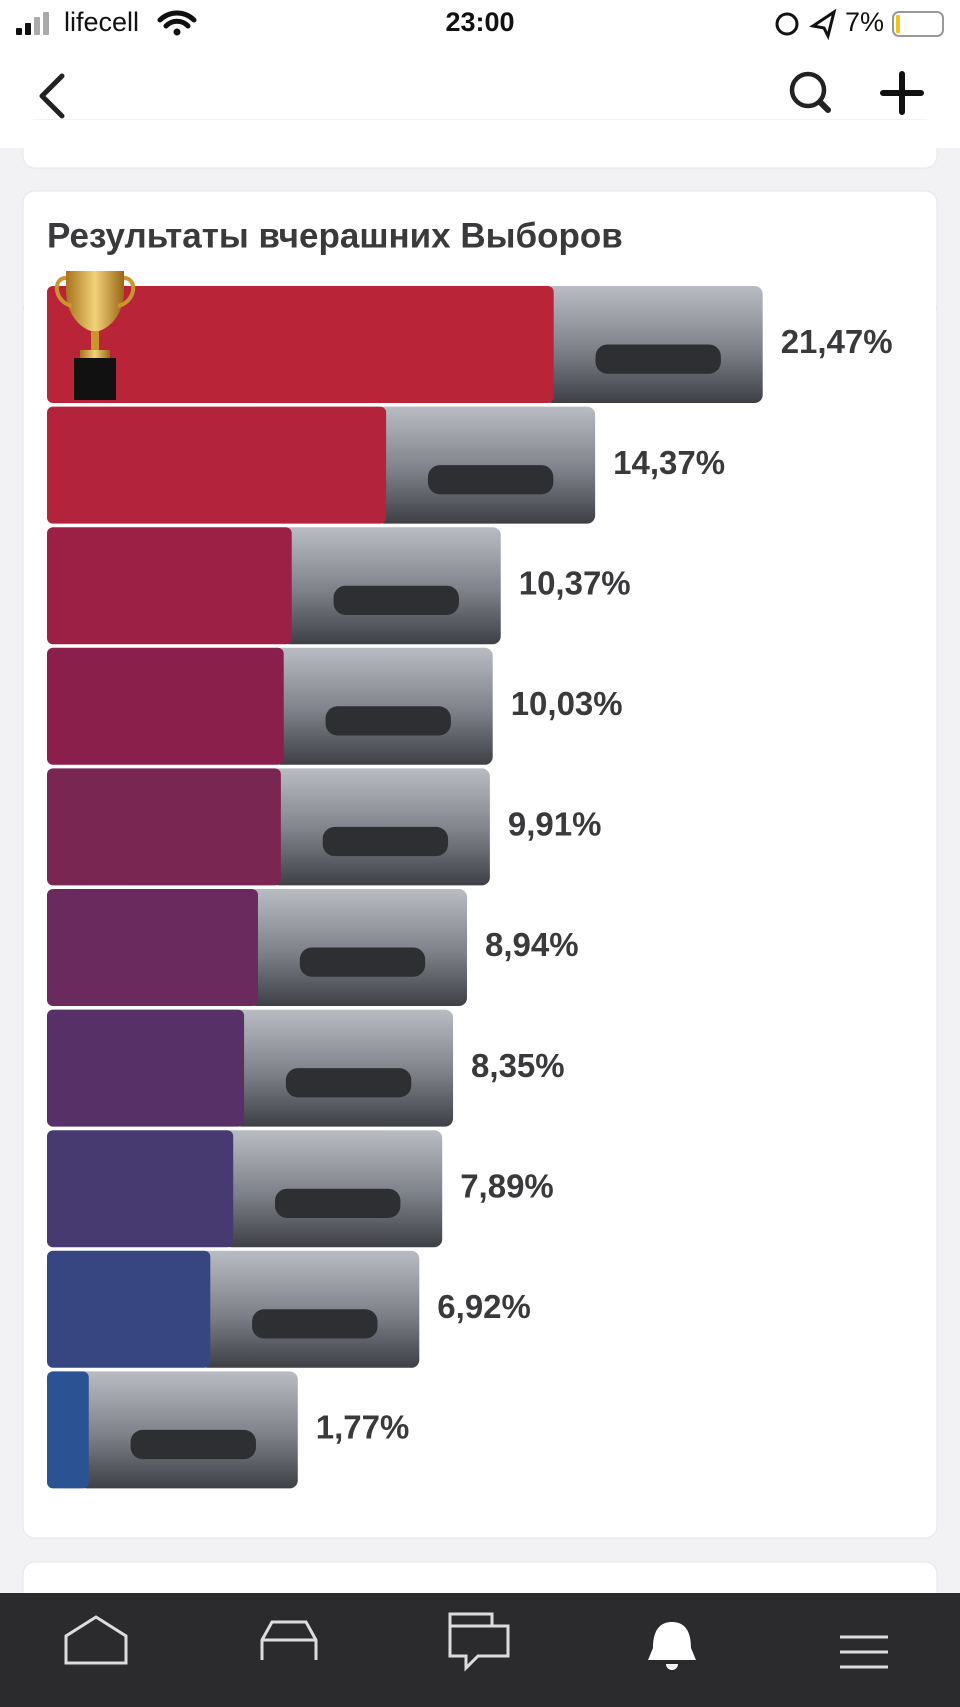 This screenshot has width=960, height=1707. Describe the element at coordinates (864, 22) in the screenshot. I see `battery-percent: 7%` at that location.